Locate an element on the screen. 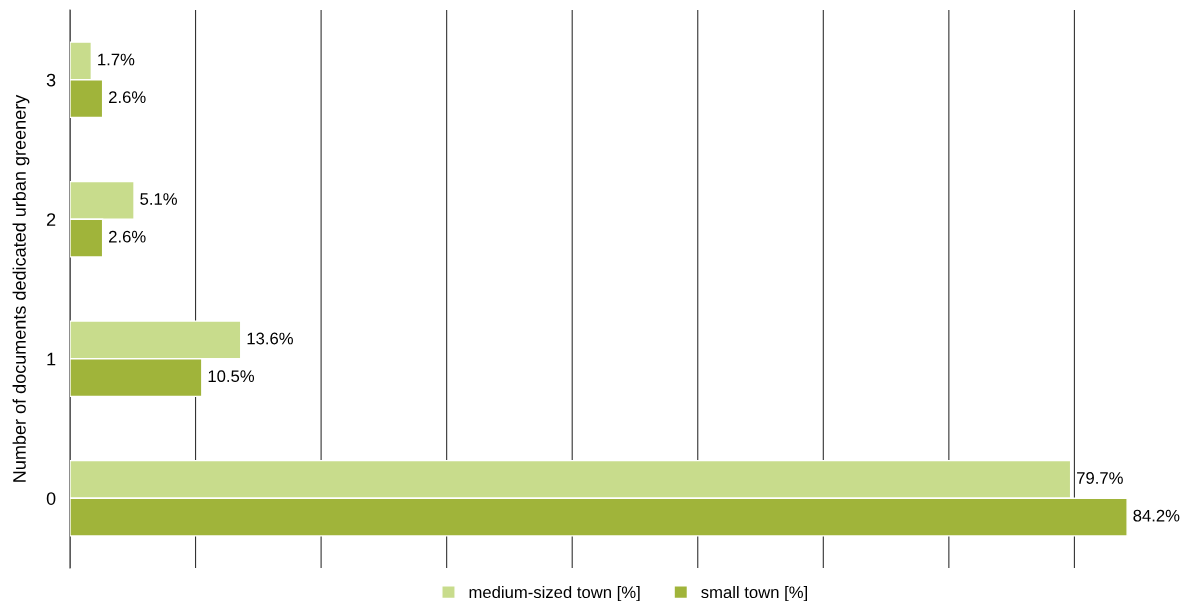  data-label: 79.7% is located at coordinates (1100, 478).